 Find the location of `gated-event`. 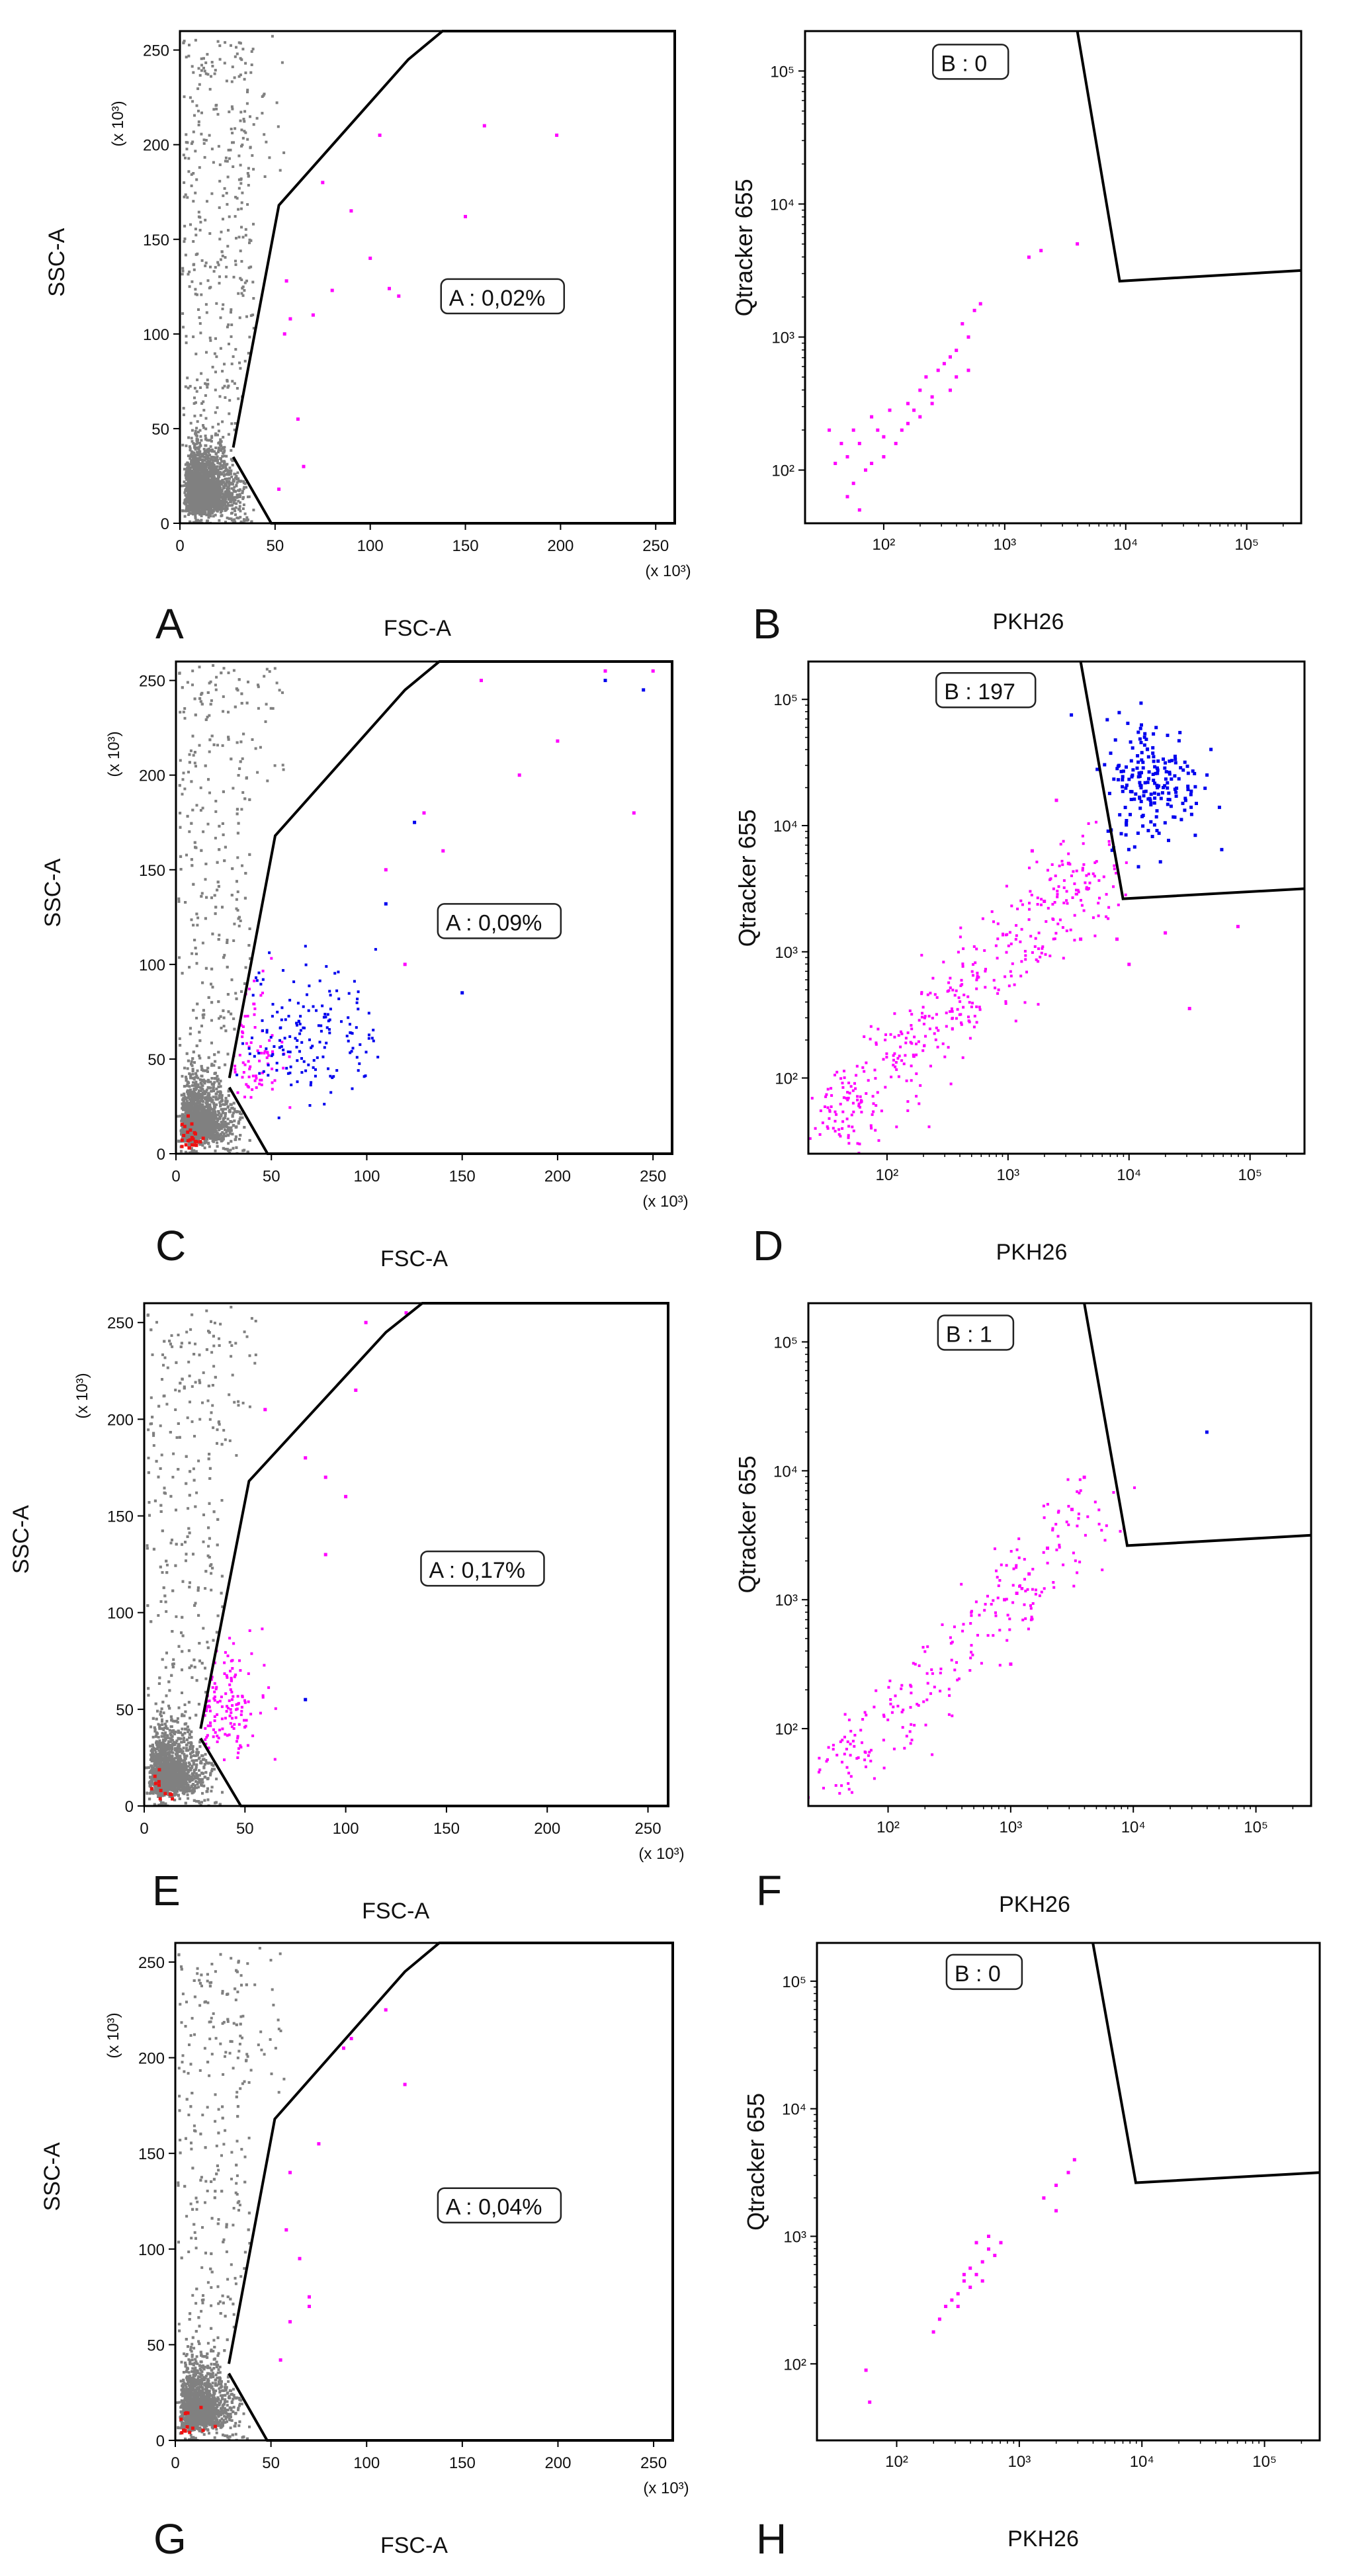

gated-event is located at coordinates (399, 296).